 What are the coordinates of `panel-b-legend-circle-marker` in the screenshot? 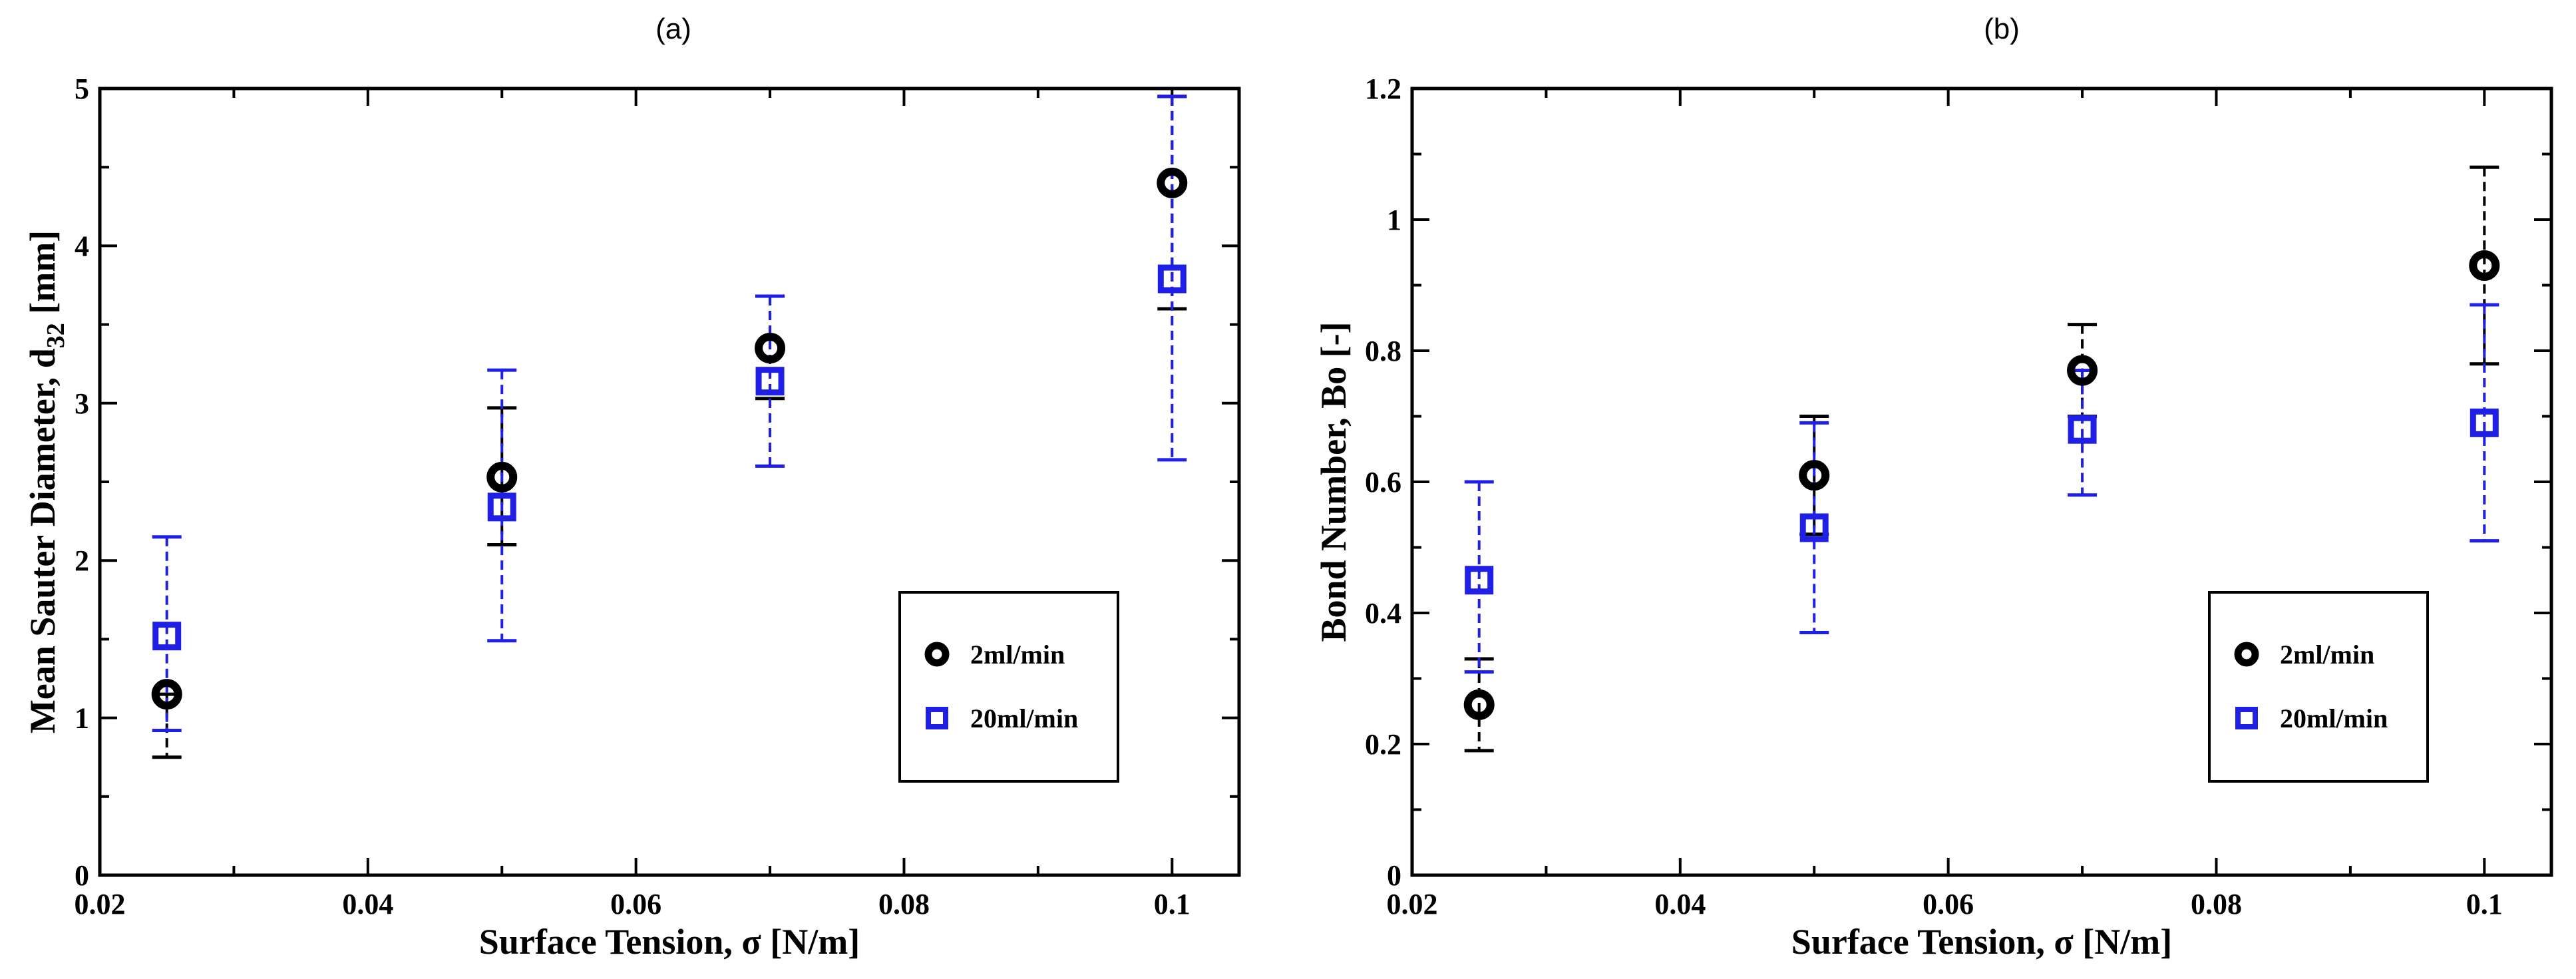 It's located at (2246, 654).